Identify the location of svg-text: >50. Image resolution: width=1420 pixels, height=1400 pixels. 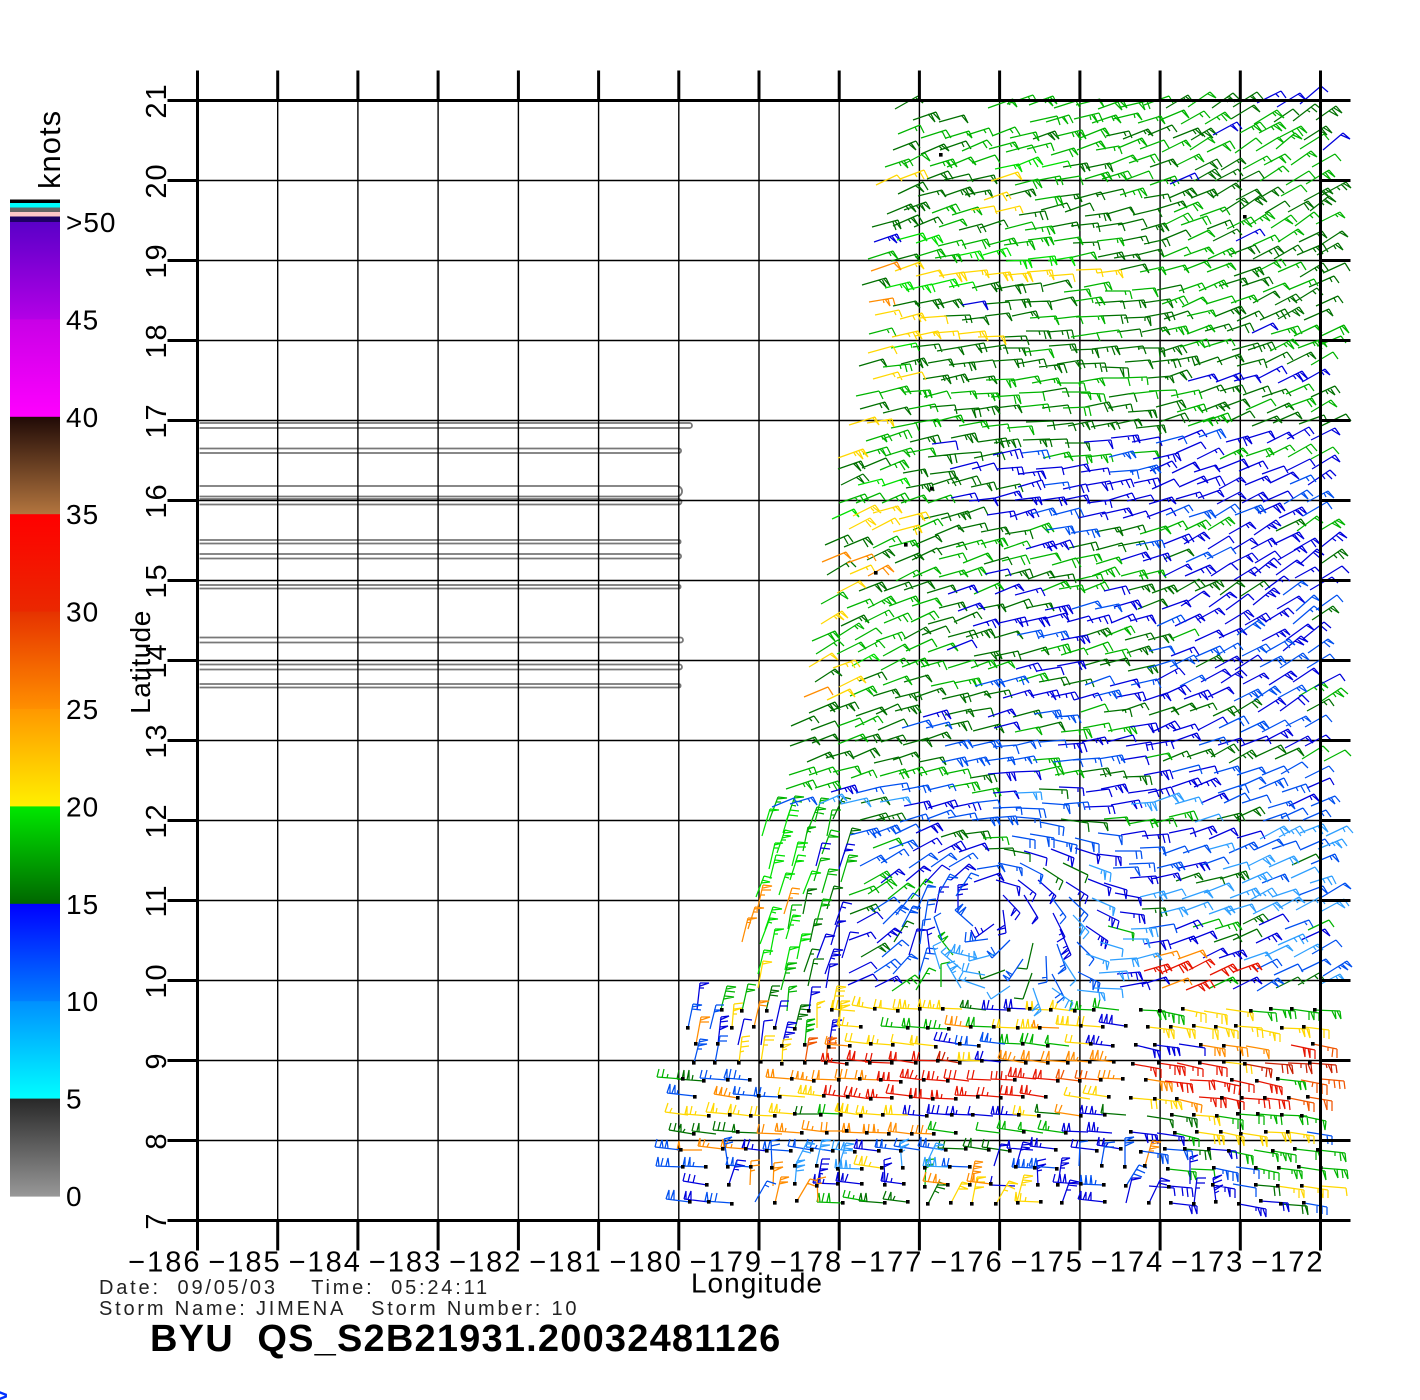
(91, 222).